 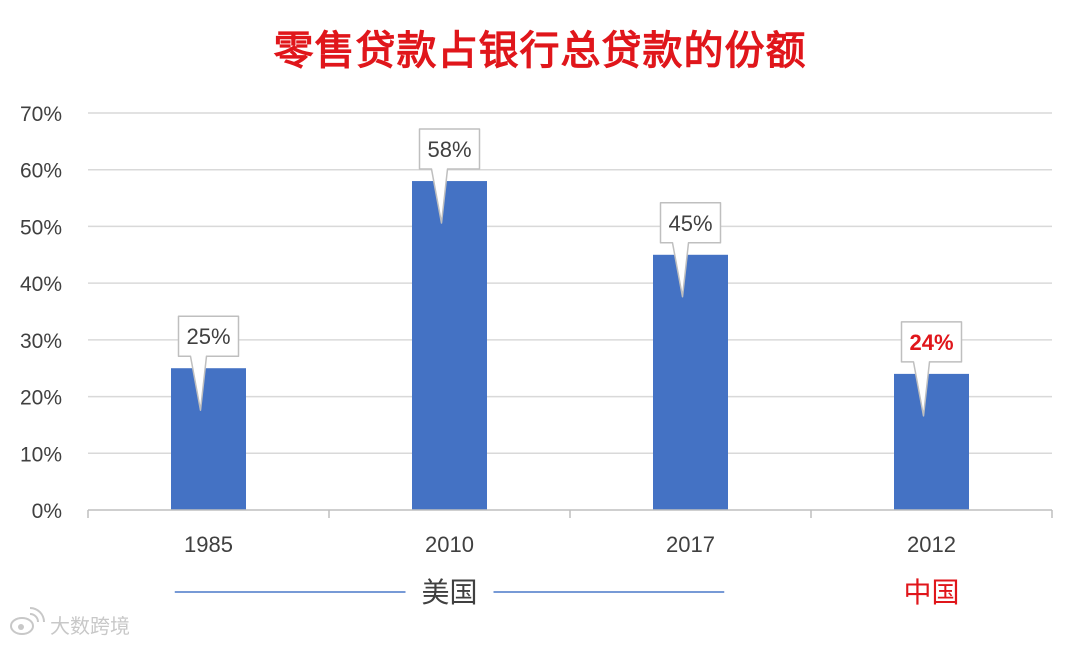 I want to click on category-groups: 美国 中国, so click(x=567, y=592).